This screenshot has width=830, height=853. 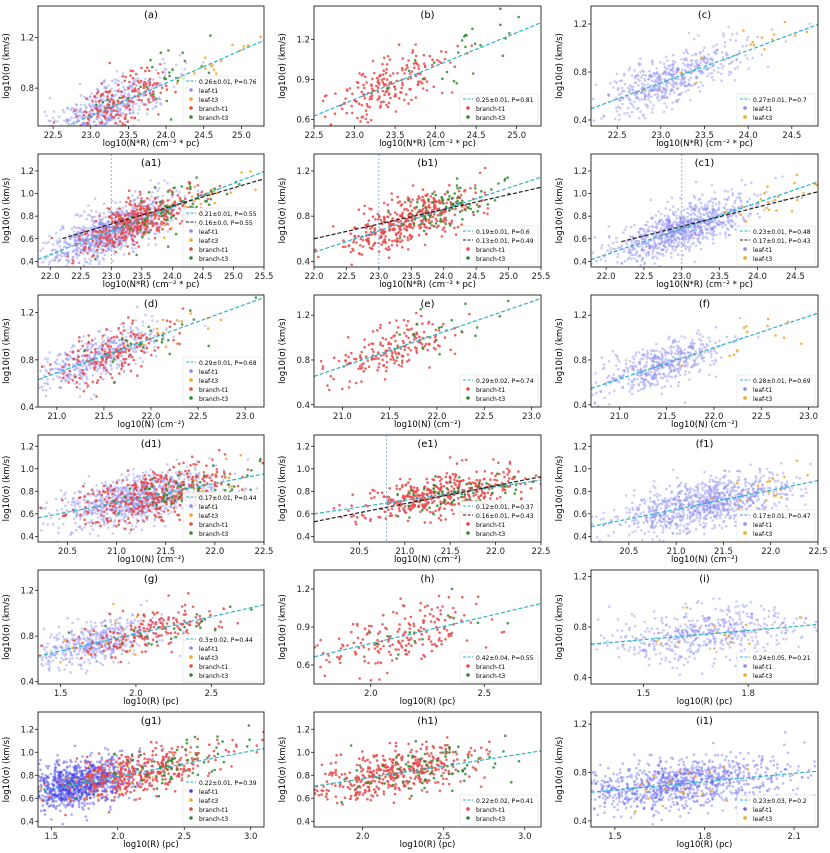 I want to click on panel-title: (c), so click(x=704, y=15).